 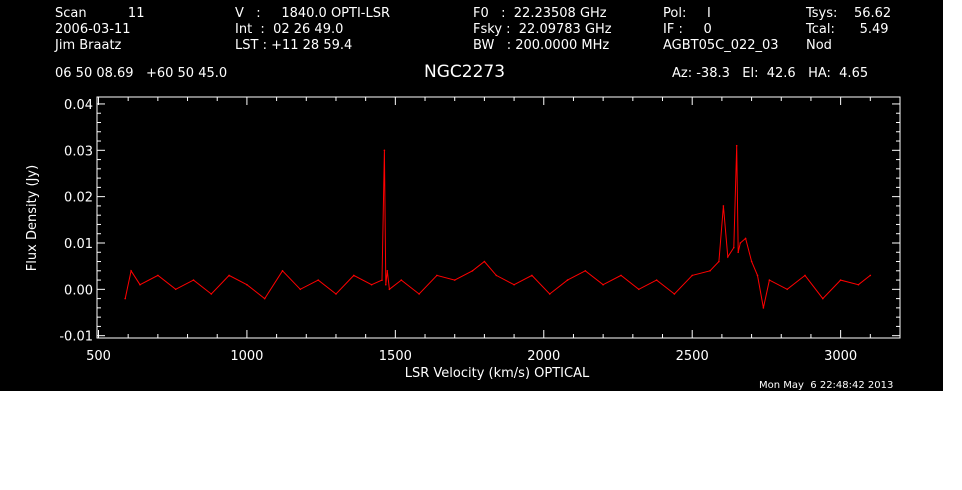 I want to click on system-temperature: Tsys: 56.62, so click(x=849, y=13).